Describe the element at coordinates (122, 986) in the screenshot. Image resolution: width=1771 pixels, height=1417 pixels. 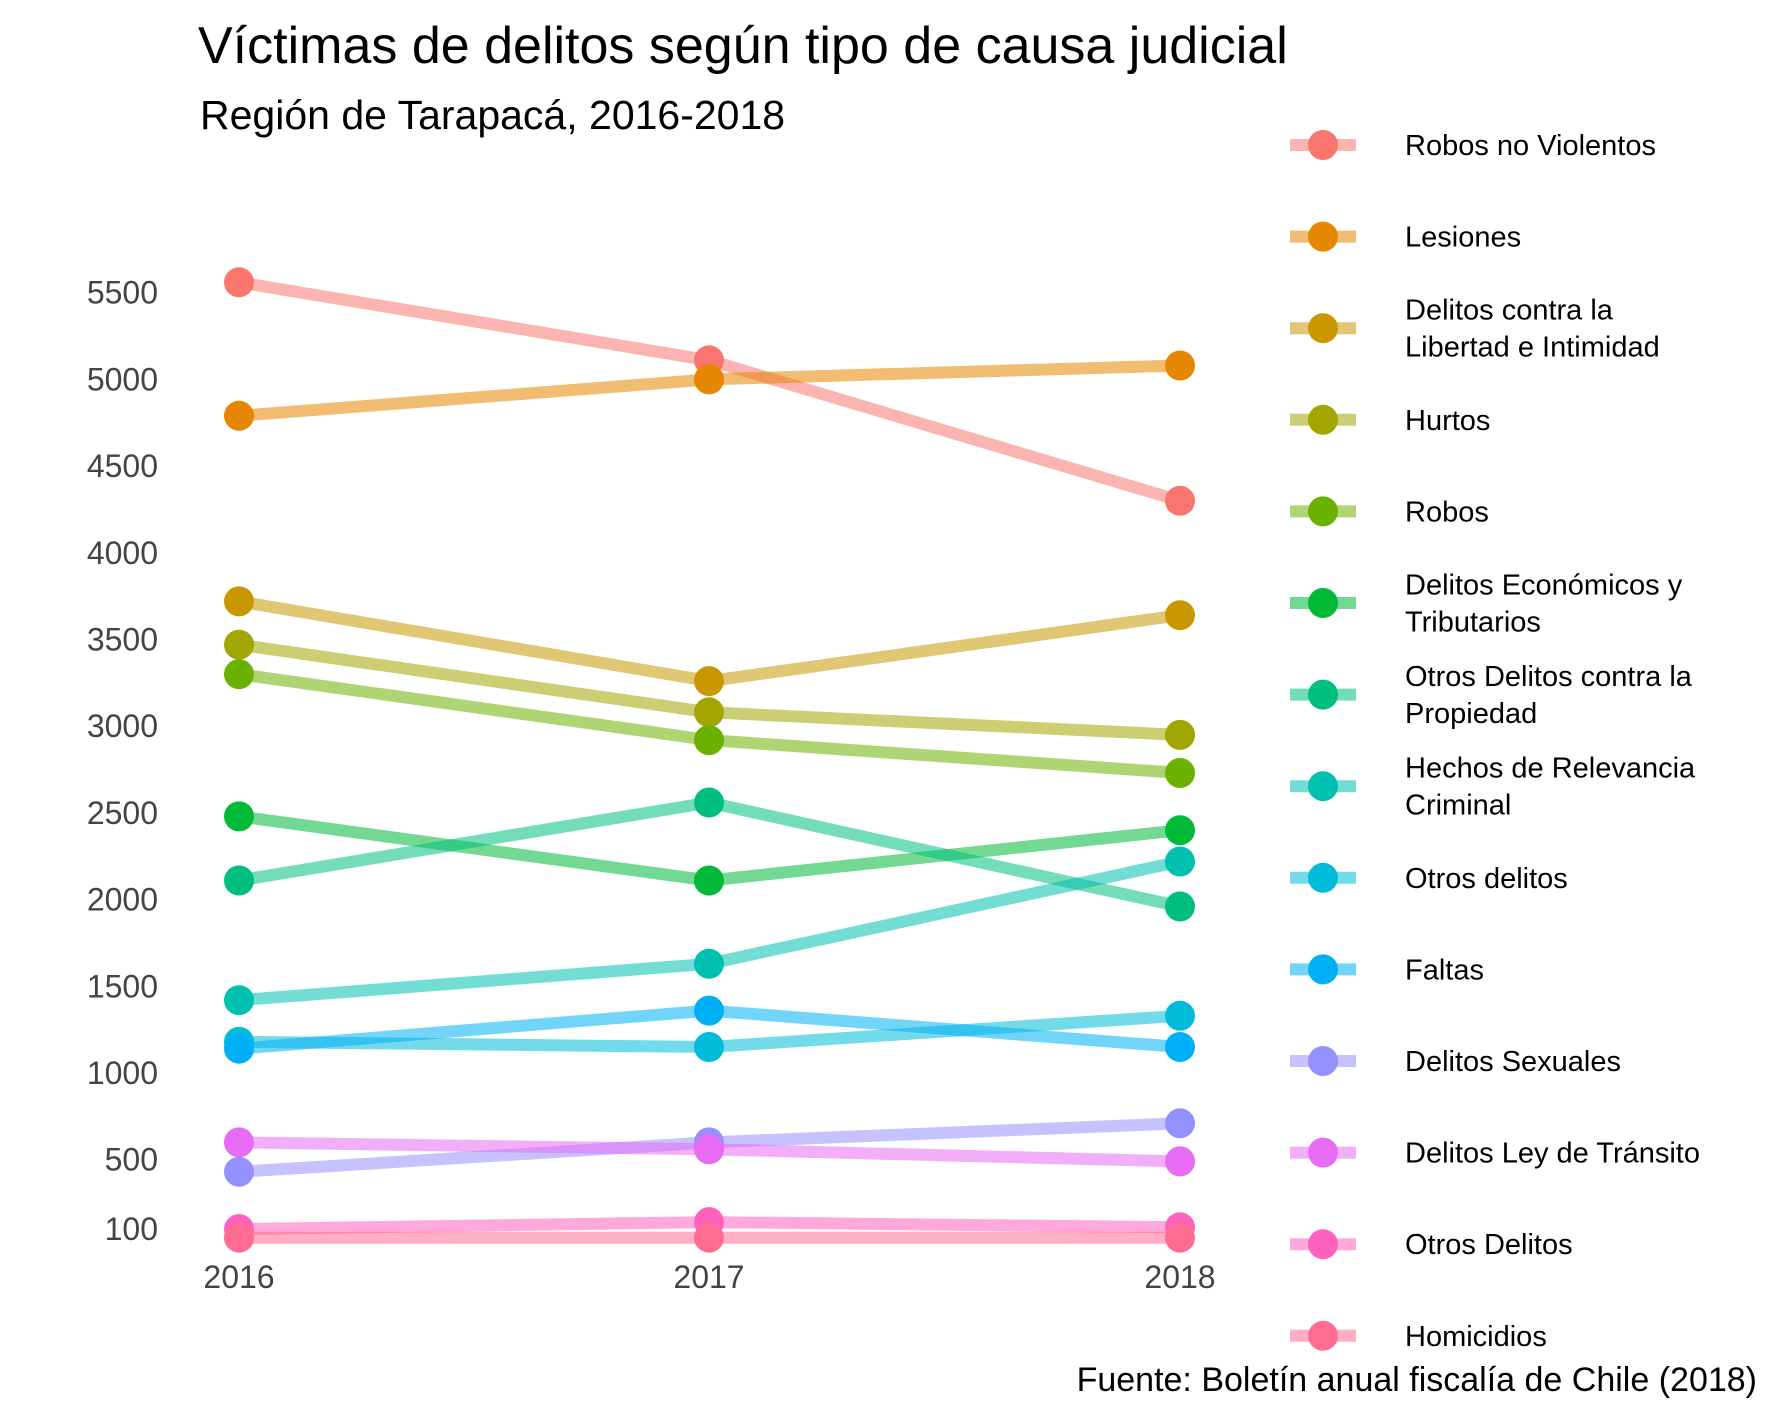
I see `y-tick-label: 1500` at that location.